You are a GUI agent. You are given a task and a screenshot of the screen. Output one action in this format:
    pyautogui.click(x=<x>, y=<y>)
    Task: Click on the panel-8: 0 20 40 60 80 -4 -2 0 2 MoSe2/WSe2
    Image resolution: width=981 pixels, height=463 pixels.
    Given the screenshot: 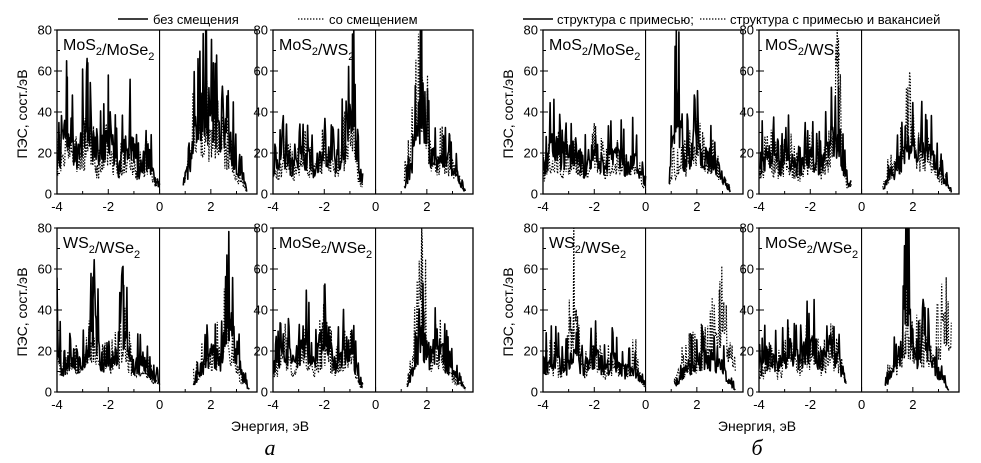 What is the action you would take?
    pyautogui.click(x=850, y=316)
    